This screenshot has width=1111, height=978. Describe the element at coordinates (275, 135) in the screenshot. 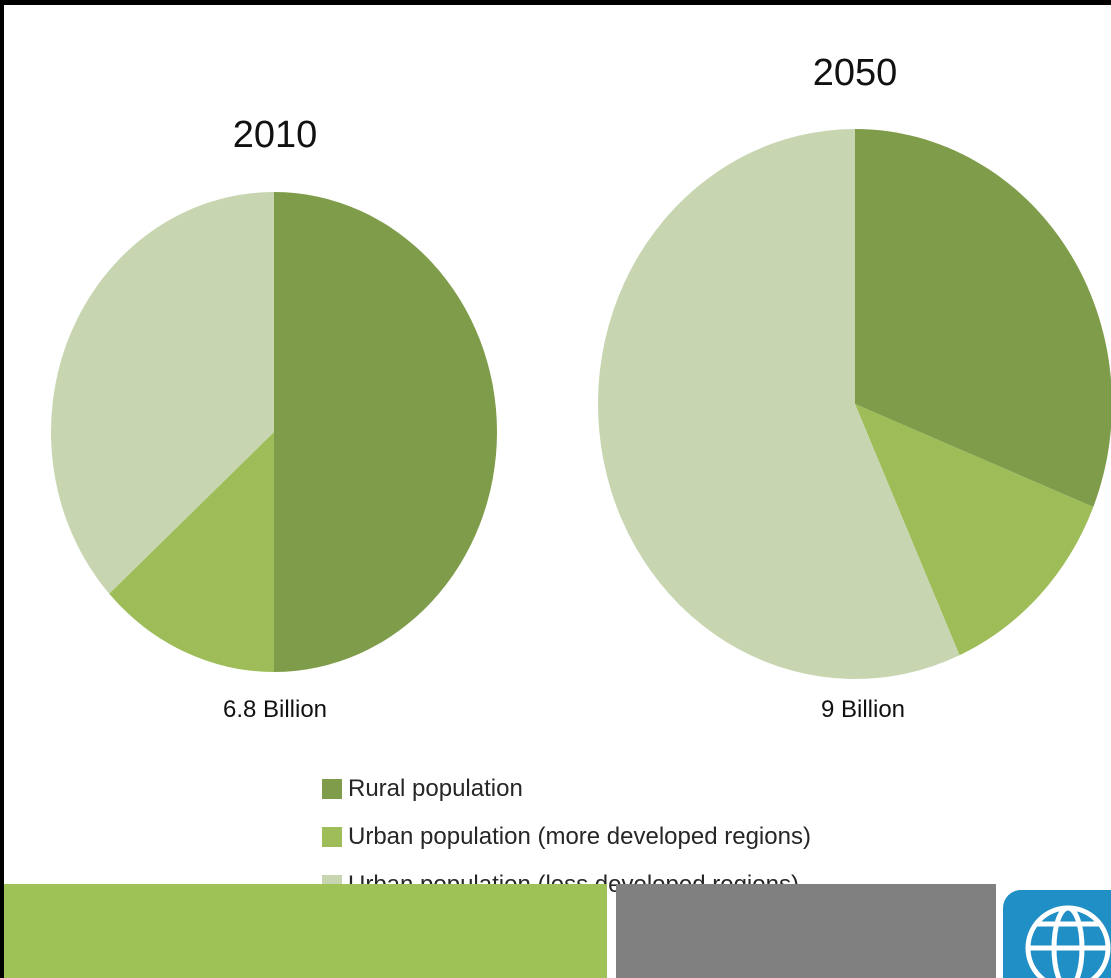

I see `chart-title-2010: 2010` at that location.